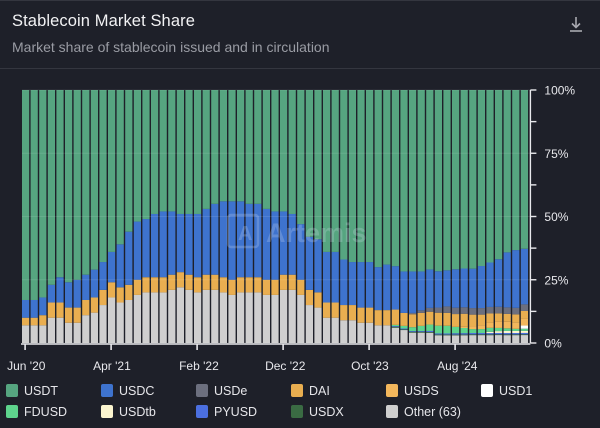  I want to click on bar-segment-usdtb, so click(490, 332).